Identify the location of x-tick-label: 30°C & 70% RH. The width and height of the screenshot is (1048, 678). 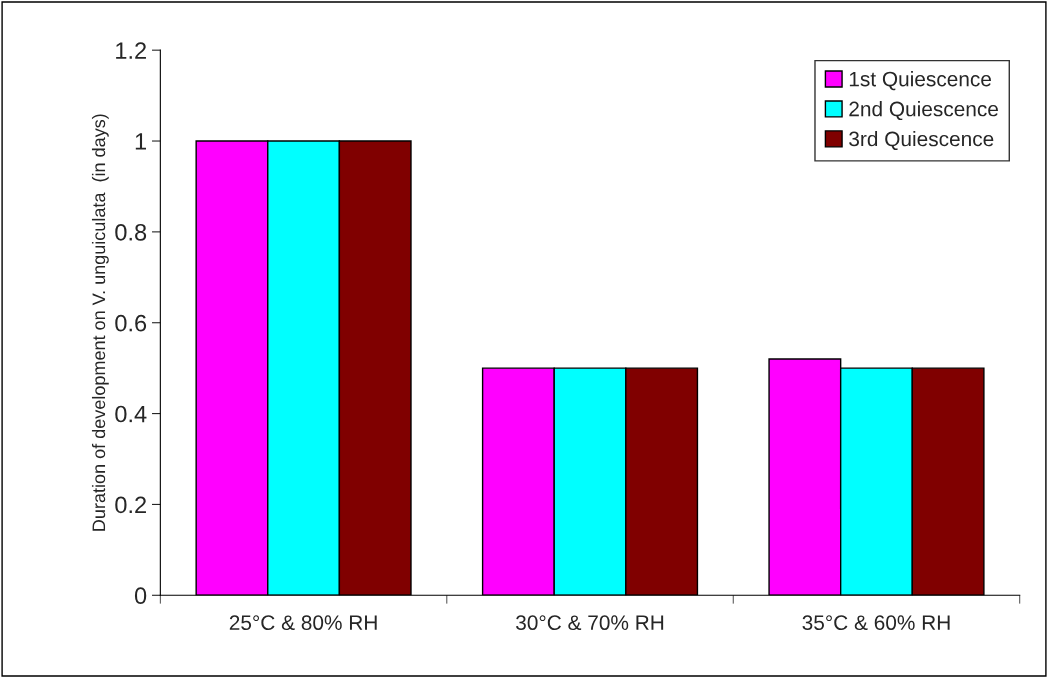
(590, 623).